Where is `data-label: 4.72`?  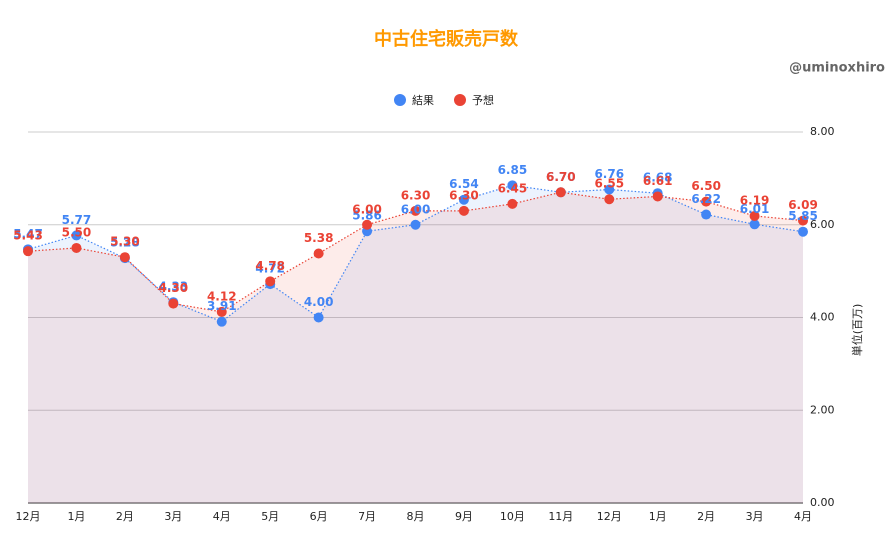 data-label: 4.72 is located at coordinates (270, 269).